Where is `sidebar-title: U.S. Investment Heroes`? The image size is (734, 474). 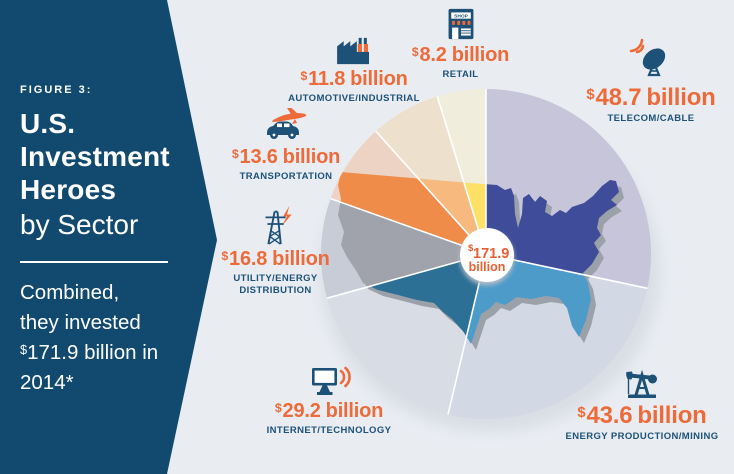
sidebar-title: U.S. Investment Heroes is located at coordinates (118, 157).